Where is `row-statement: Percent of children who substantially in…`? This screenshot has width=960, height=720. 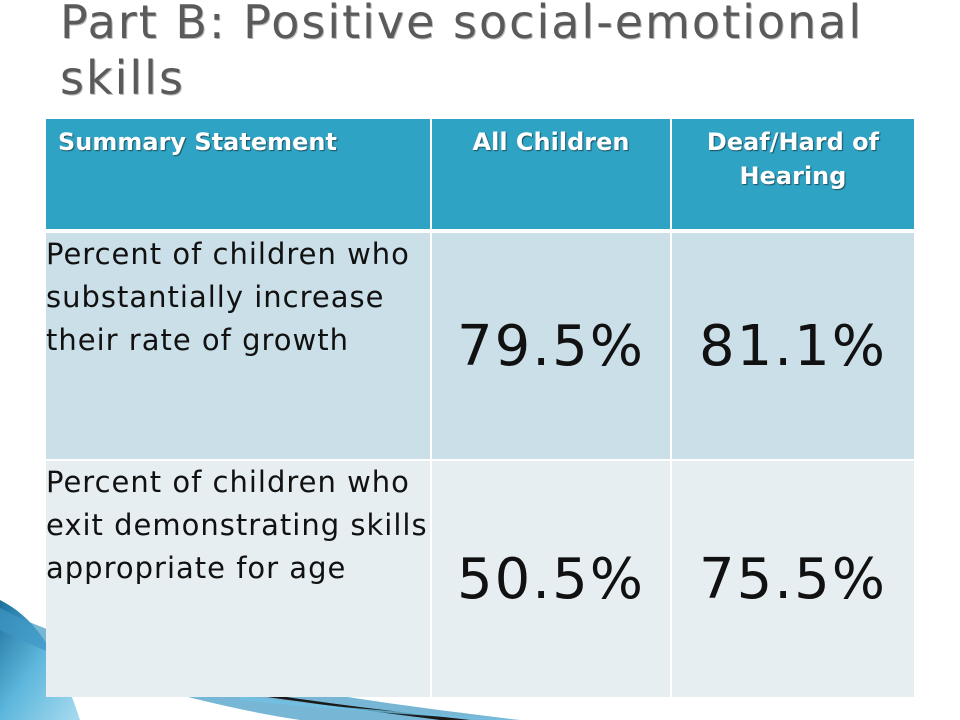
row-statement: Percent of children who substantially in… is located at coordinates (239, 346).